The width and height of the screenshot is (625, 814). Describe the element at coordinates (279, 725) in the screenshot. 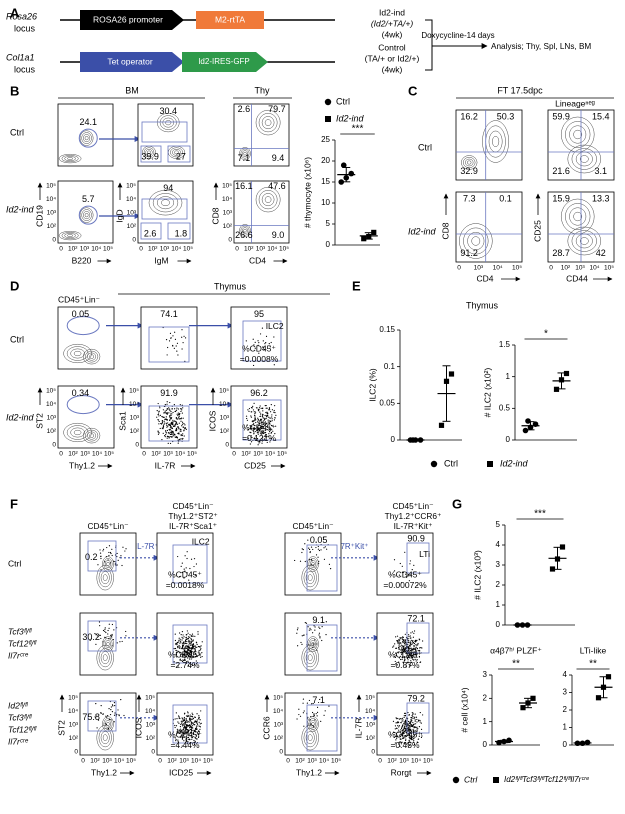

I see `axis-tick-label: 10³` at that location.